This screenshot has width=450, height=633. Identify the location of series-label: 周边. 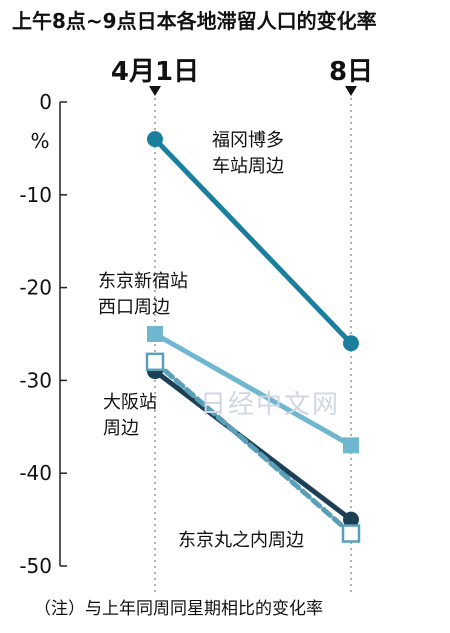
(121, 428).